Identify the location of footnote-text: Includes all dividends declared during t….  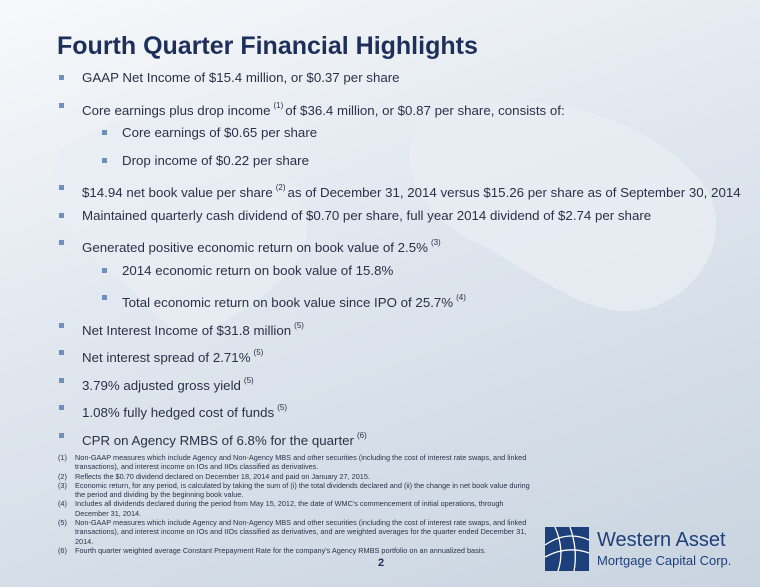
(289, 508).